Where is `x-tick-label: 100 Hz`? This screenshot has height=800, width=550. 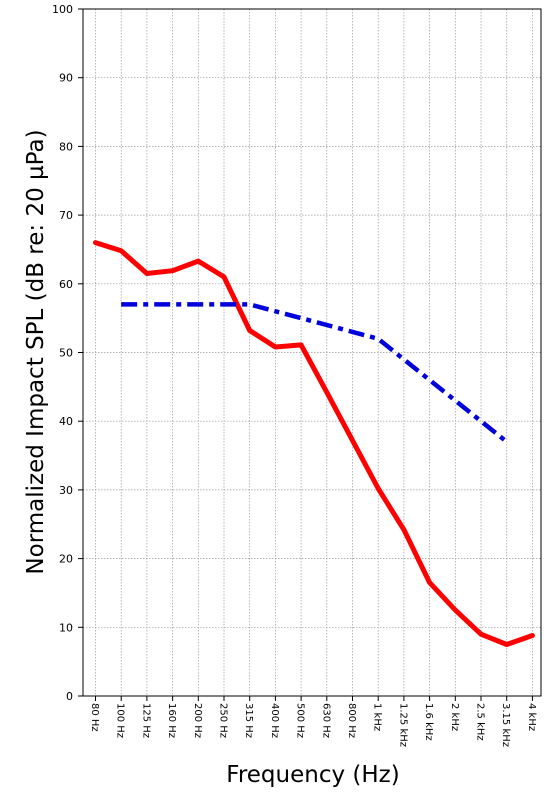 x-tick-label: 100 Hz is located at coordinates (120, 720).